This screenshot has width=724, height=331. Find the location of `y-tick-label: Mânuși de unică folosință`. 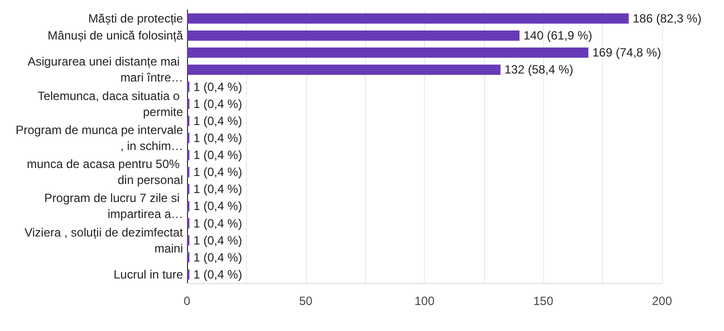

y-tick-label: Mânuși de unică folosință is located at coordinates (116, 35).